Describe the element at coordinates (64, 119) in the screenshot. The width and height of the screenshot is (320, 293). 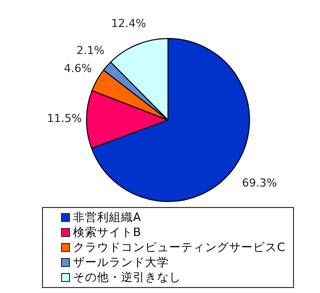
I see `data-label: 11.5%` at that location.